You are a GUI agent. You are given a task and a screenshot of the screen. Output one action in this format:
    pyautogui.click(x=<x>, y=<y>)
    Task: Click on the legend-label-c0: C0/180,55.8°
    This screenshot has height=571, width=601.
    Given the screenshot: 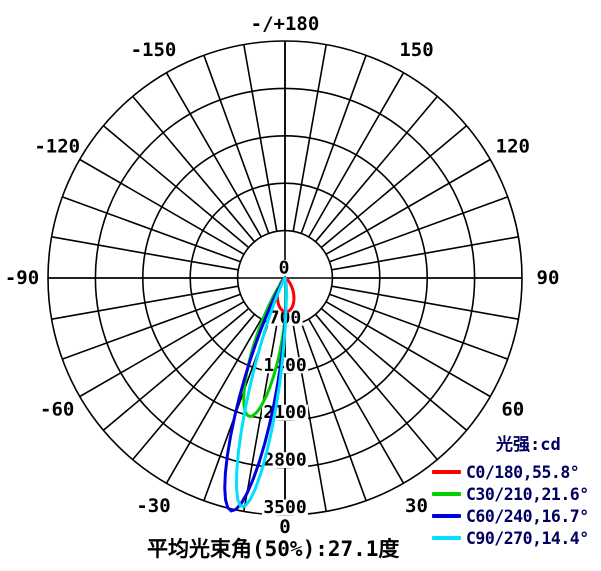 What is the action you would take?
    pyautogui.click(x=523, y=472)
    